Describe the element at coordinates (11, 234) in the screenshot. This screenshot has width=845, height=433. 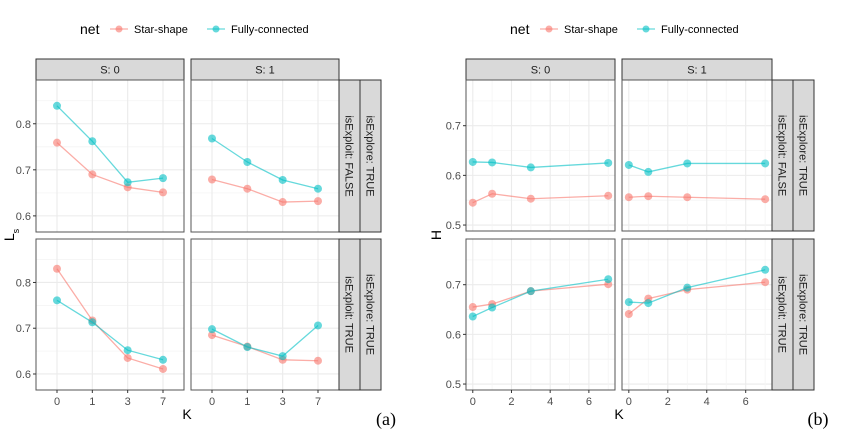
I see `y-axis-title: Ls` at that location.